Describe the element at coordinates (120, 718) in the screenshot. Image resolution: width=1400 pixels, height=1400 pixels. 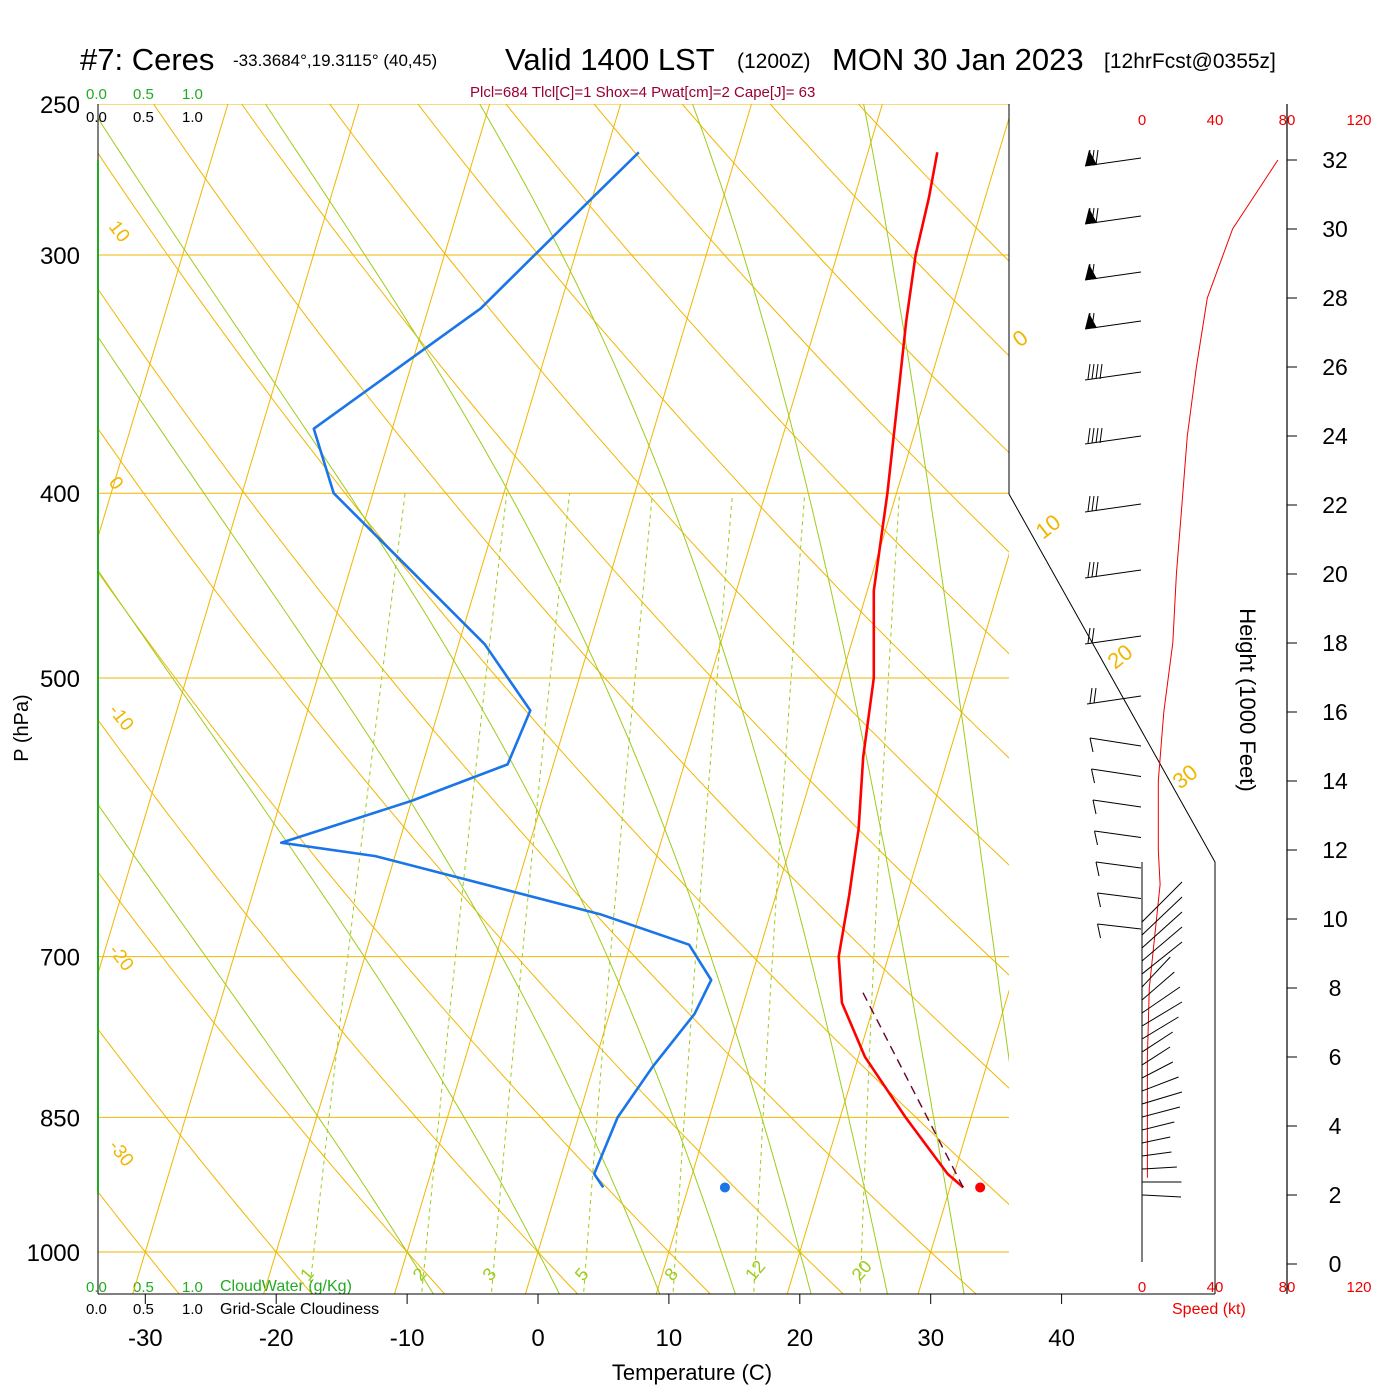
I see `isotherm-label-left: -10` at that location.